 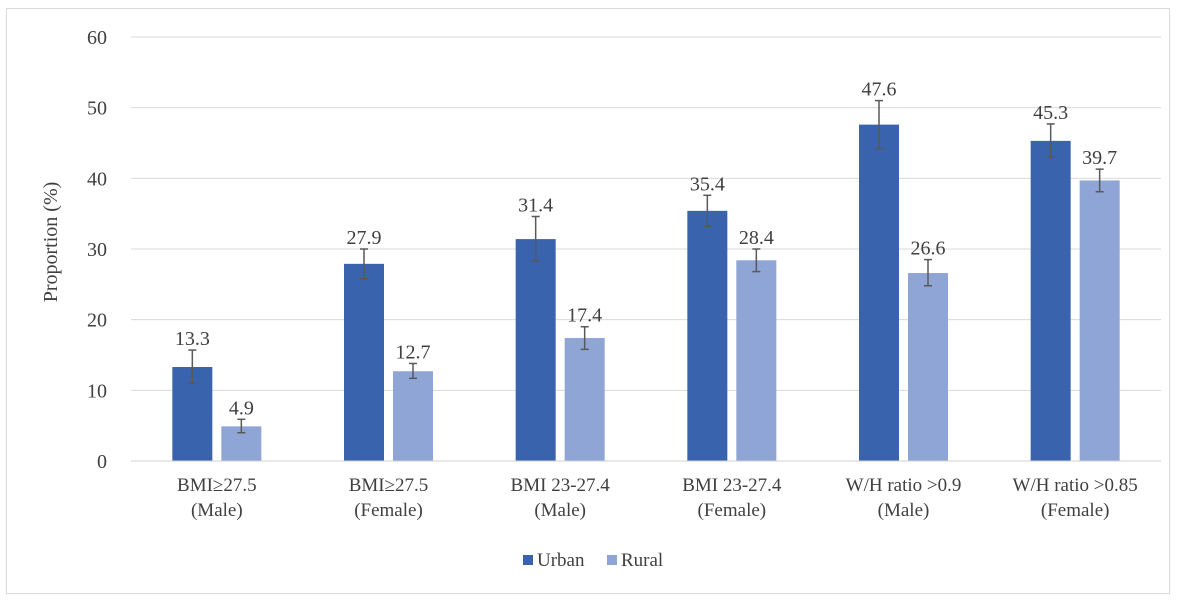 What do you see at coordinates (535, 205) in the screenshot?
I see `data-label-urban-3: 31.4` at bounding box center [535, 205].